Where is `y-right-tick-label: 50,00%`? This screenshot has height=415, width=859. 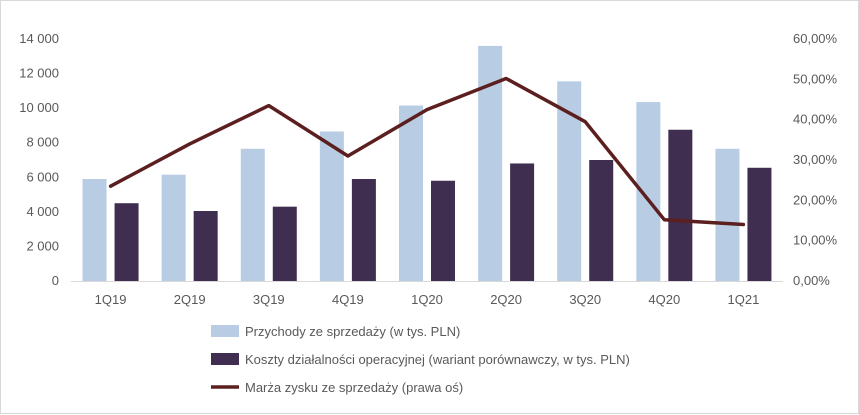 y-right-tick-label: 50,00% is located at coordinates (815, 78).